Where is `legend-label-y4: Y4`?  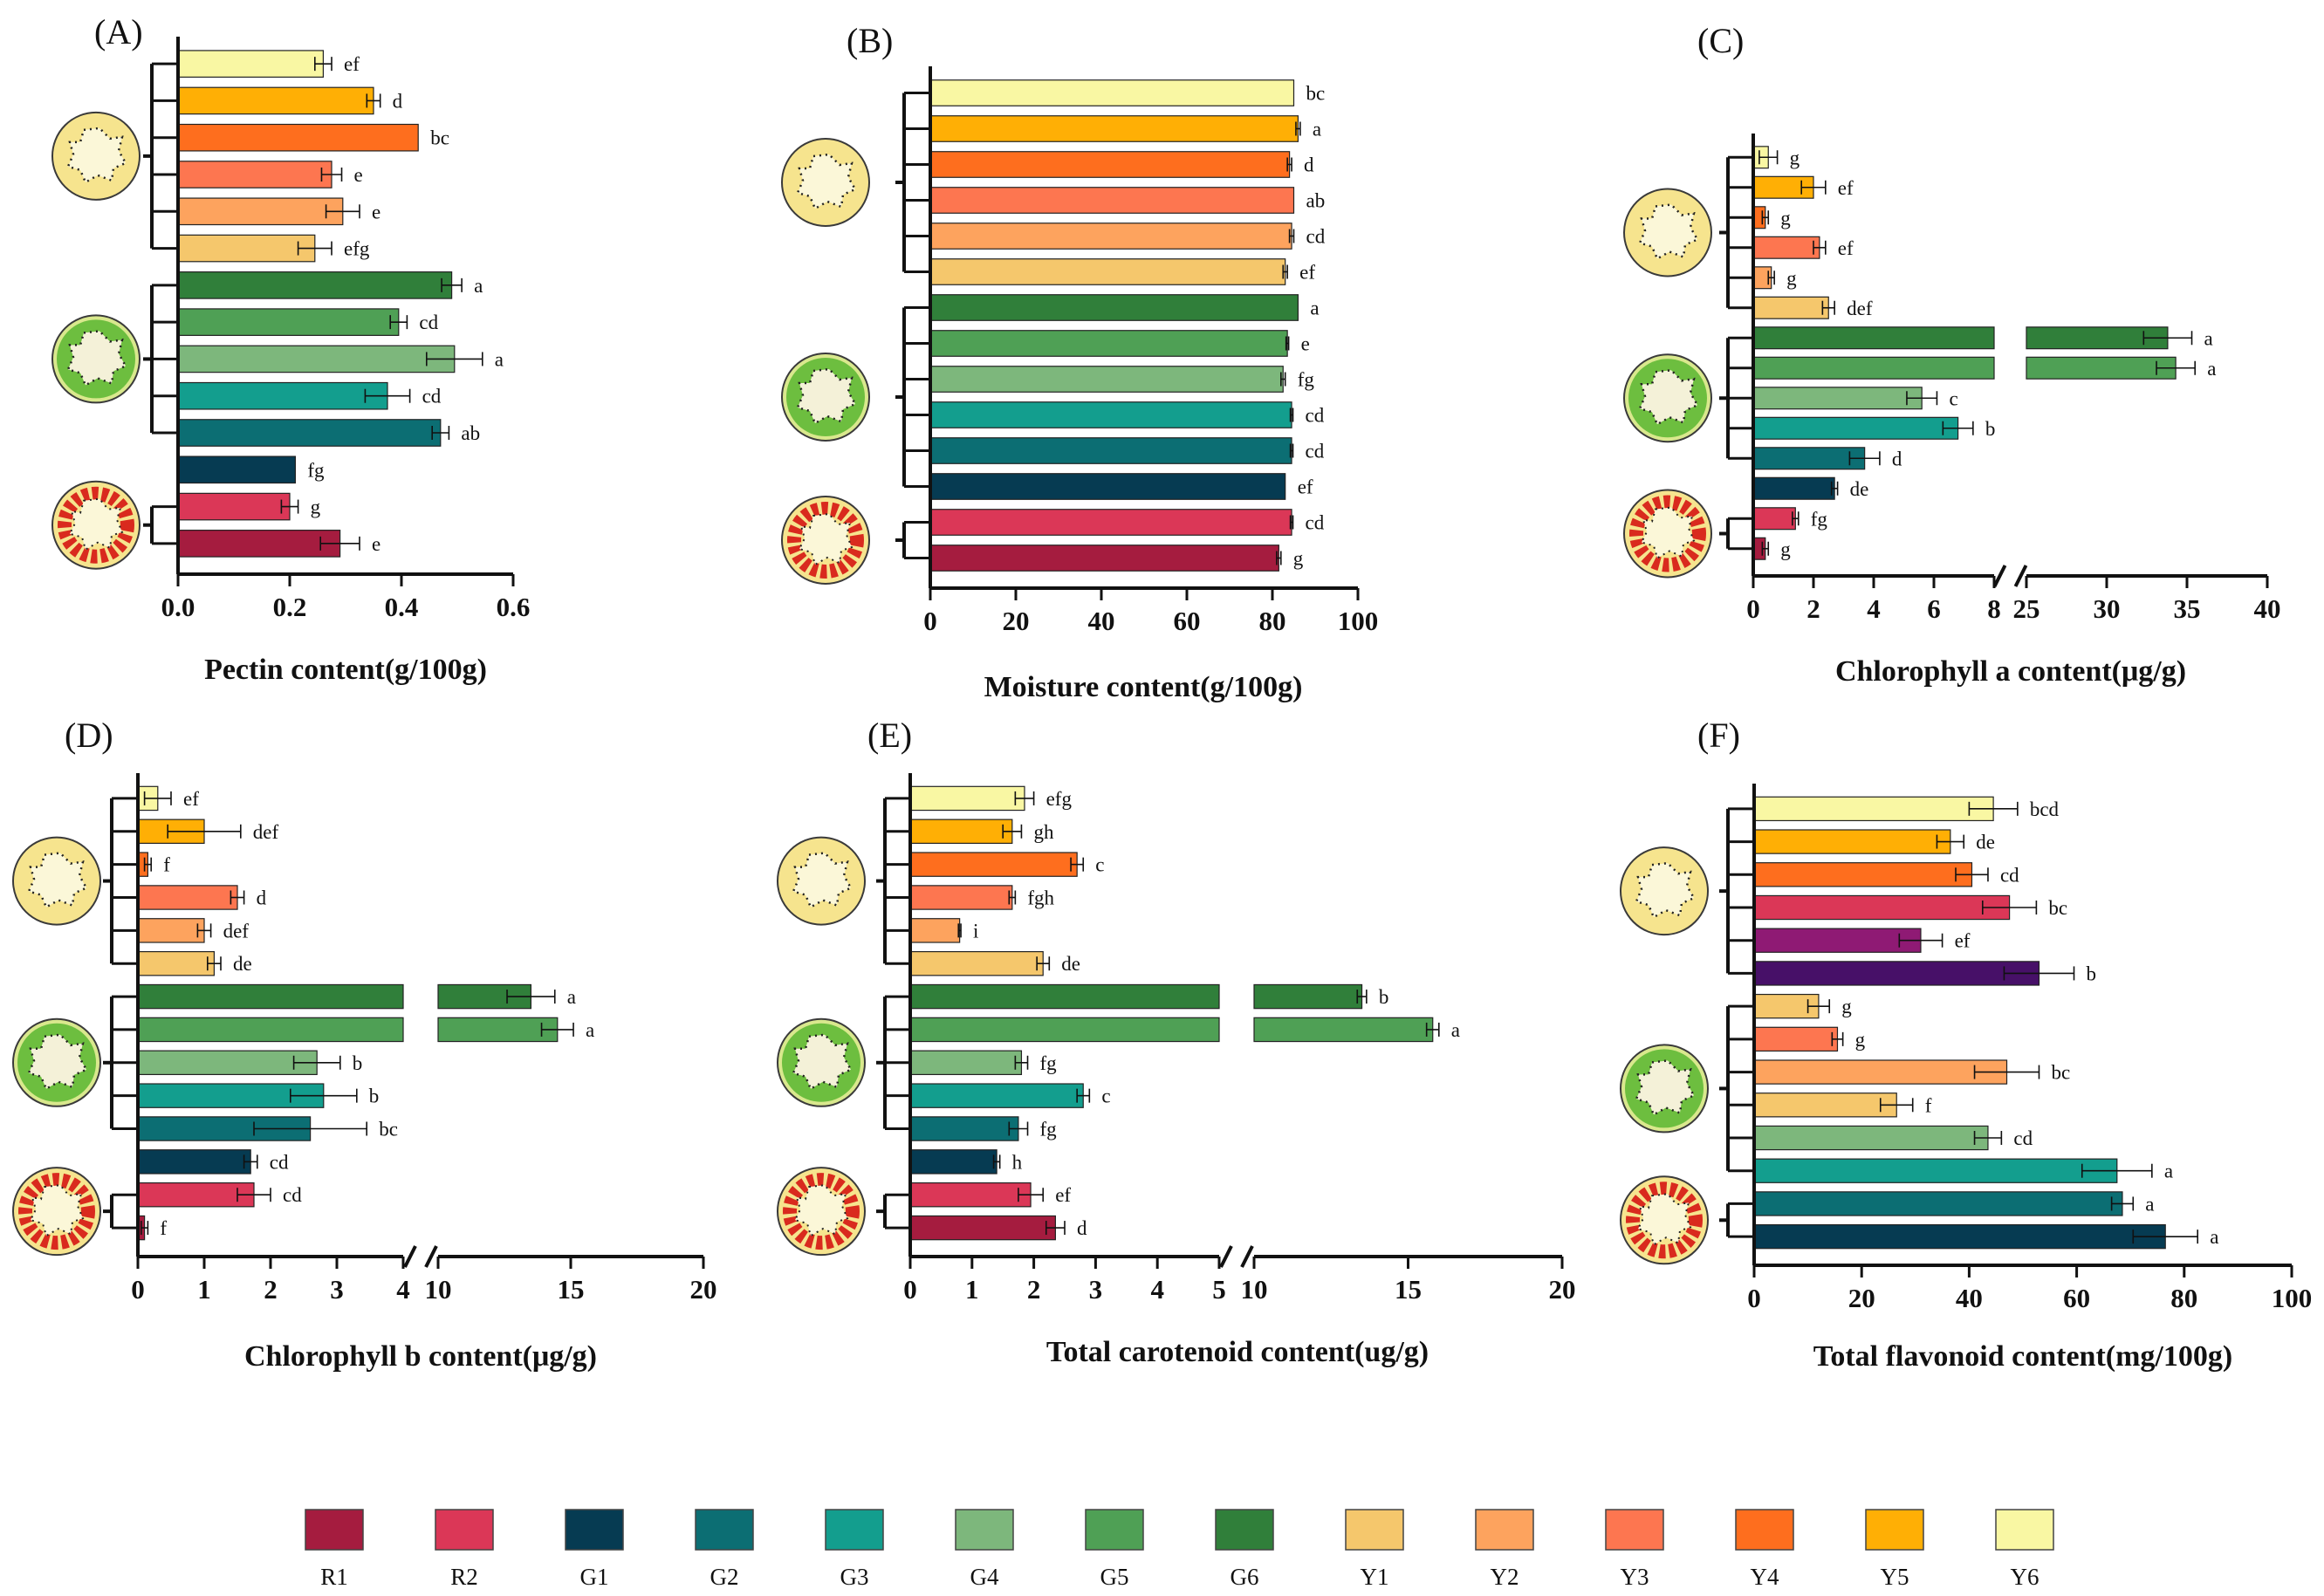
legend-label-y4: Y4 is located at coordinates (1765, 1577).